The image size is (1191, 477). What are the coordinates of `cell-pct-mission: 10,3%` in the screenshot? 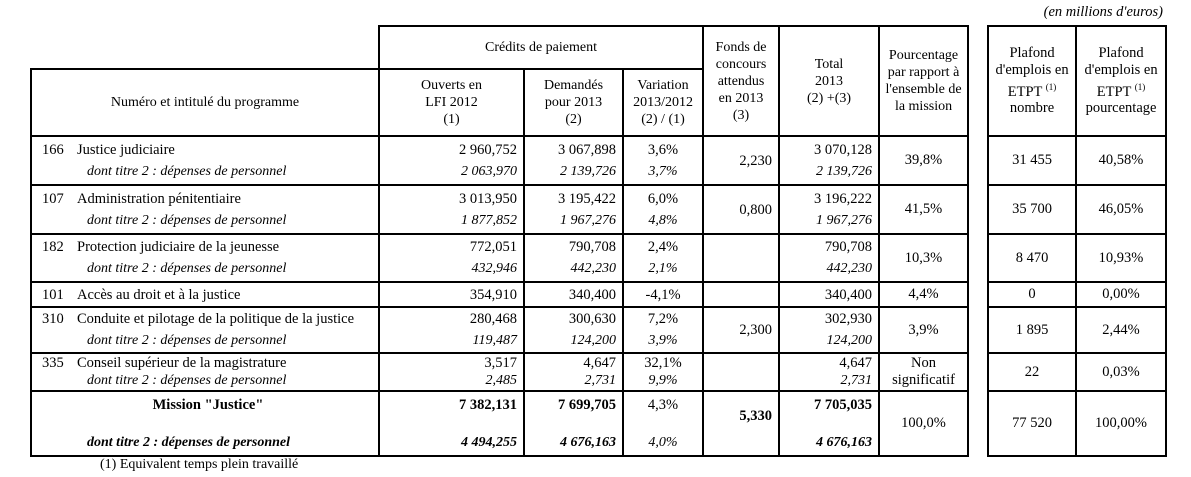 It's located at (924, 258).